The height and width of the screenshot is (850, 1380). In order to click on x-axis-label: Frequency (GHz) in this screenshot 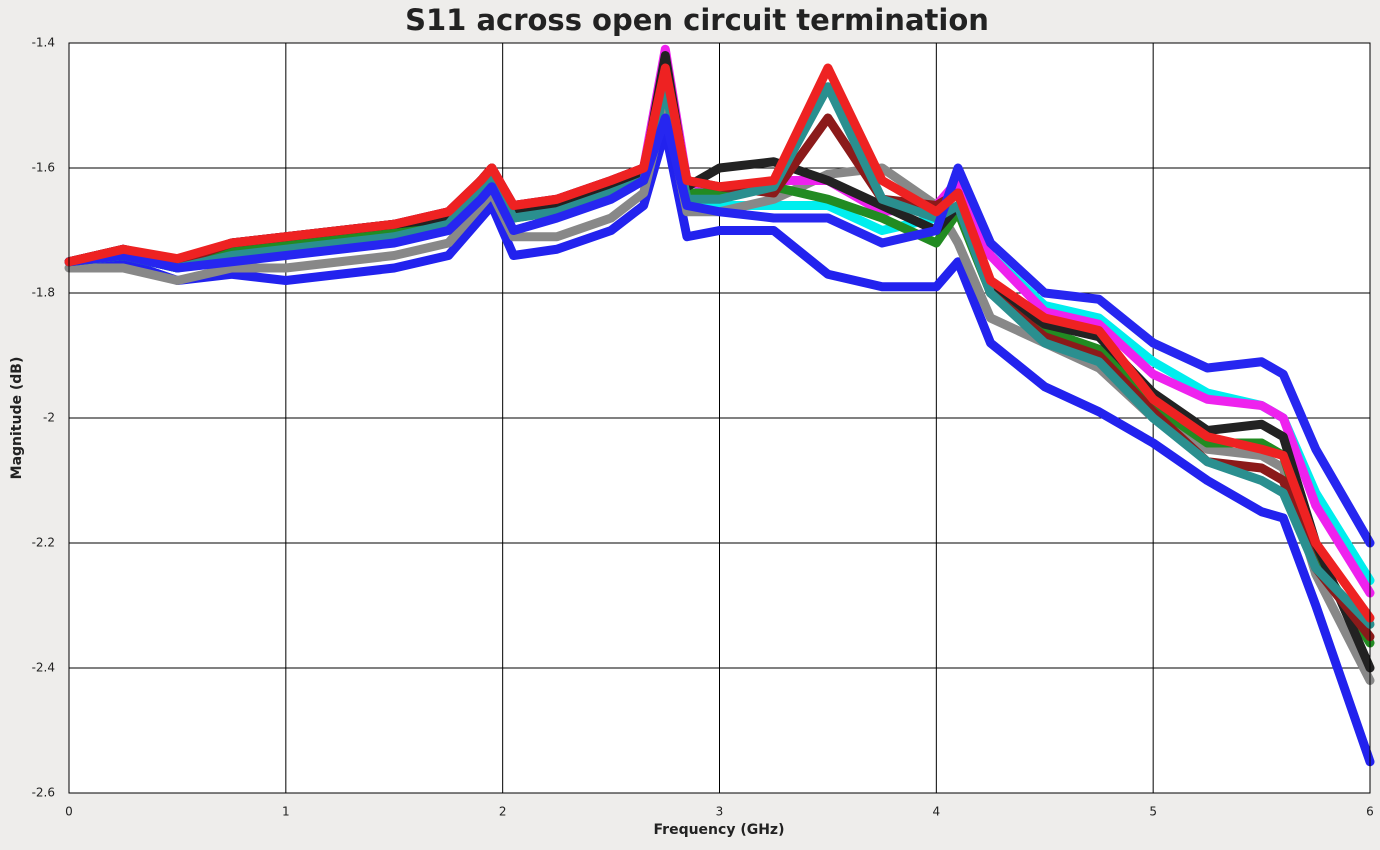, I will do `click(719, 830)`.